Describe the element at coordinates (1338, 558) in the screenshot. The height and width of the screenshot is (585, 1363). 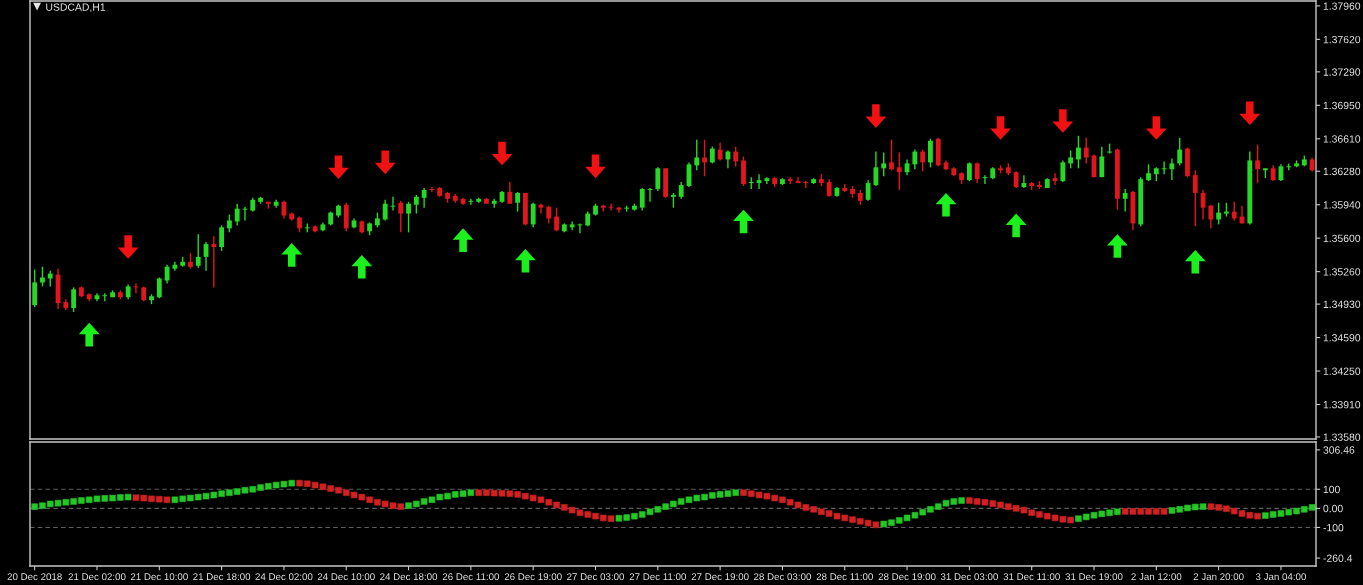
I see `y-tick-label: -260.4` at that location.